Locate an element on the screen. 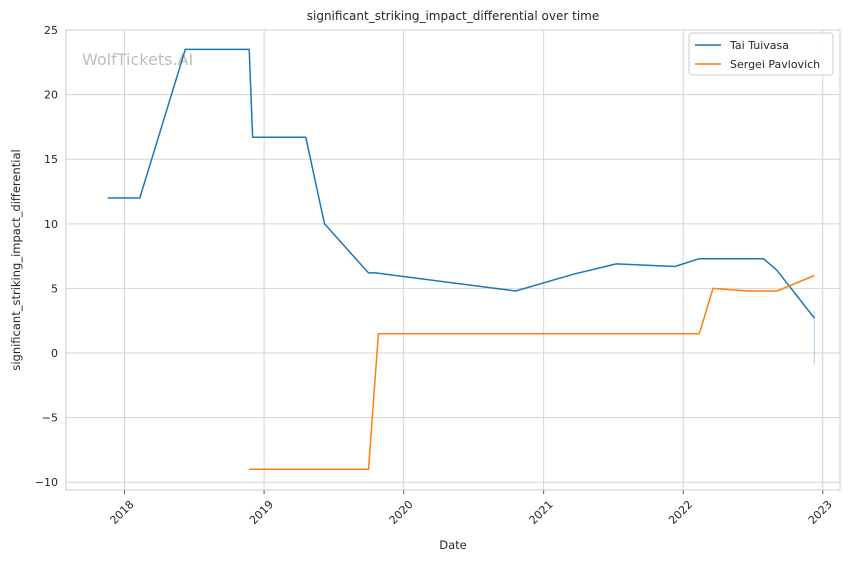  legend: Tai Tuivasa Sergei Pavlovich is located at coordinates (761, 54).